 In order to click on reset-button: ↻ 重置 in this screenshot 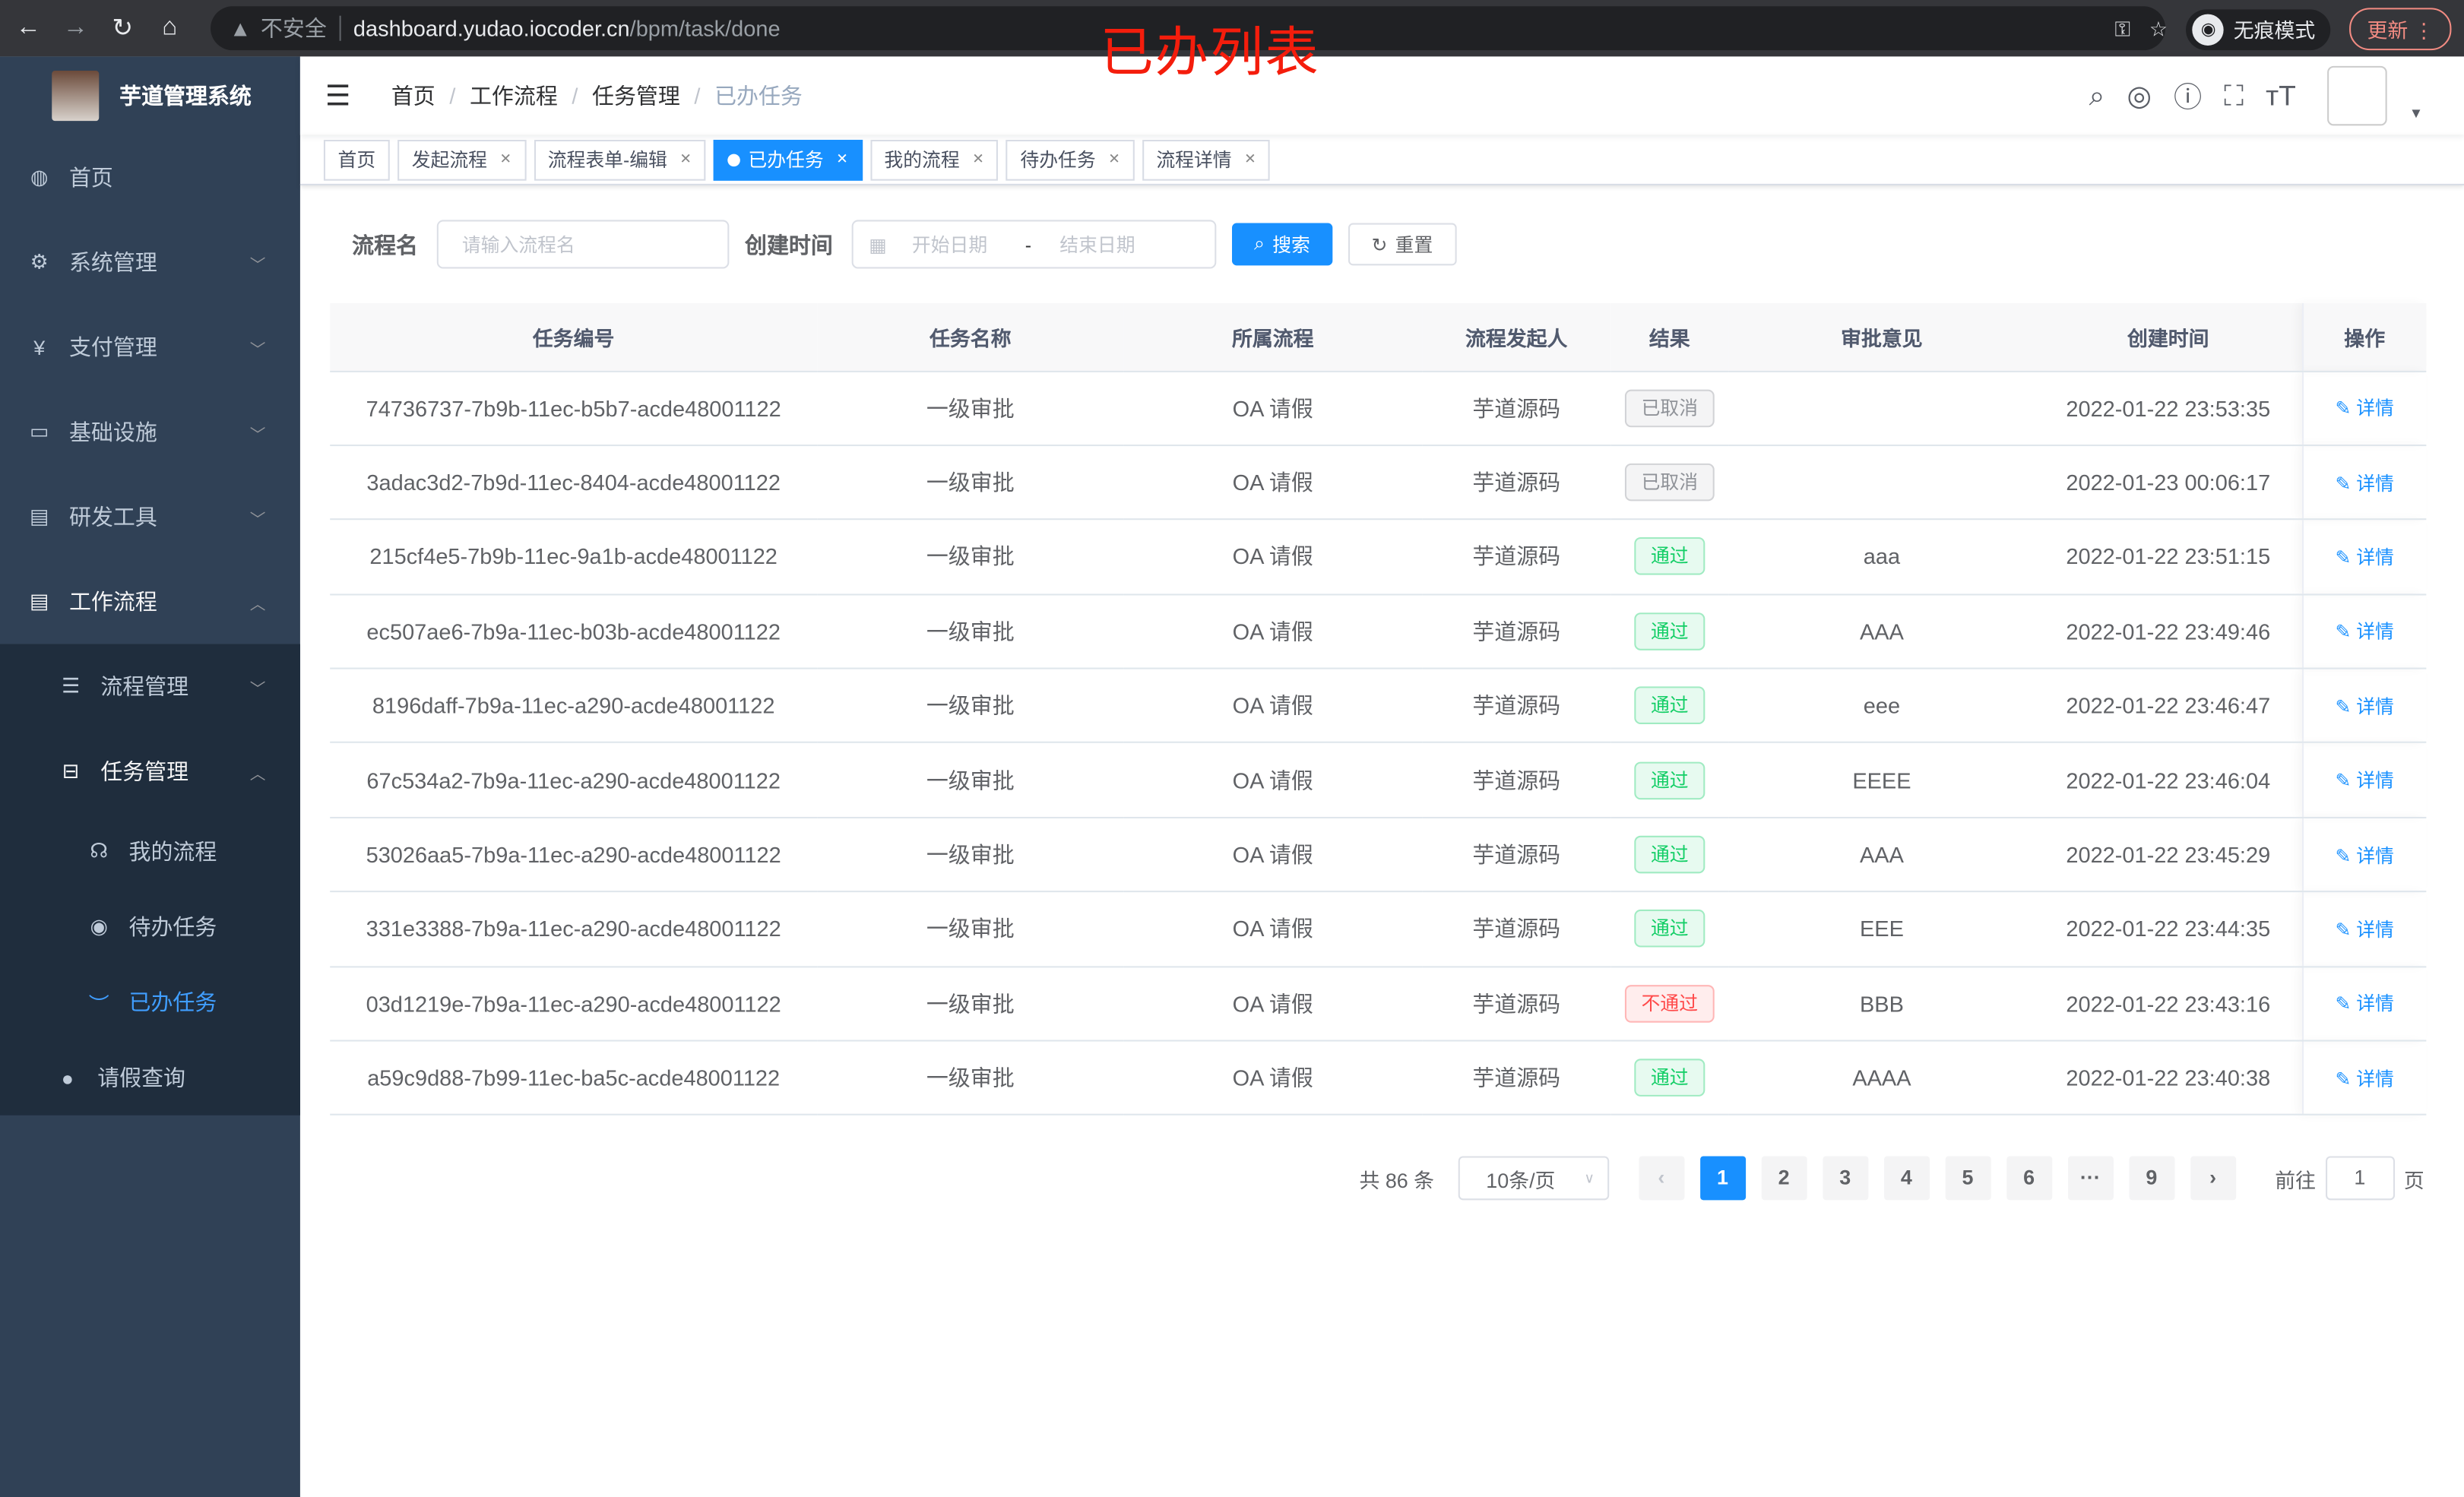, I will do `click(1402, 244)`.